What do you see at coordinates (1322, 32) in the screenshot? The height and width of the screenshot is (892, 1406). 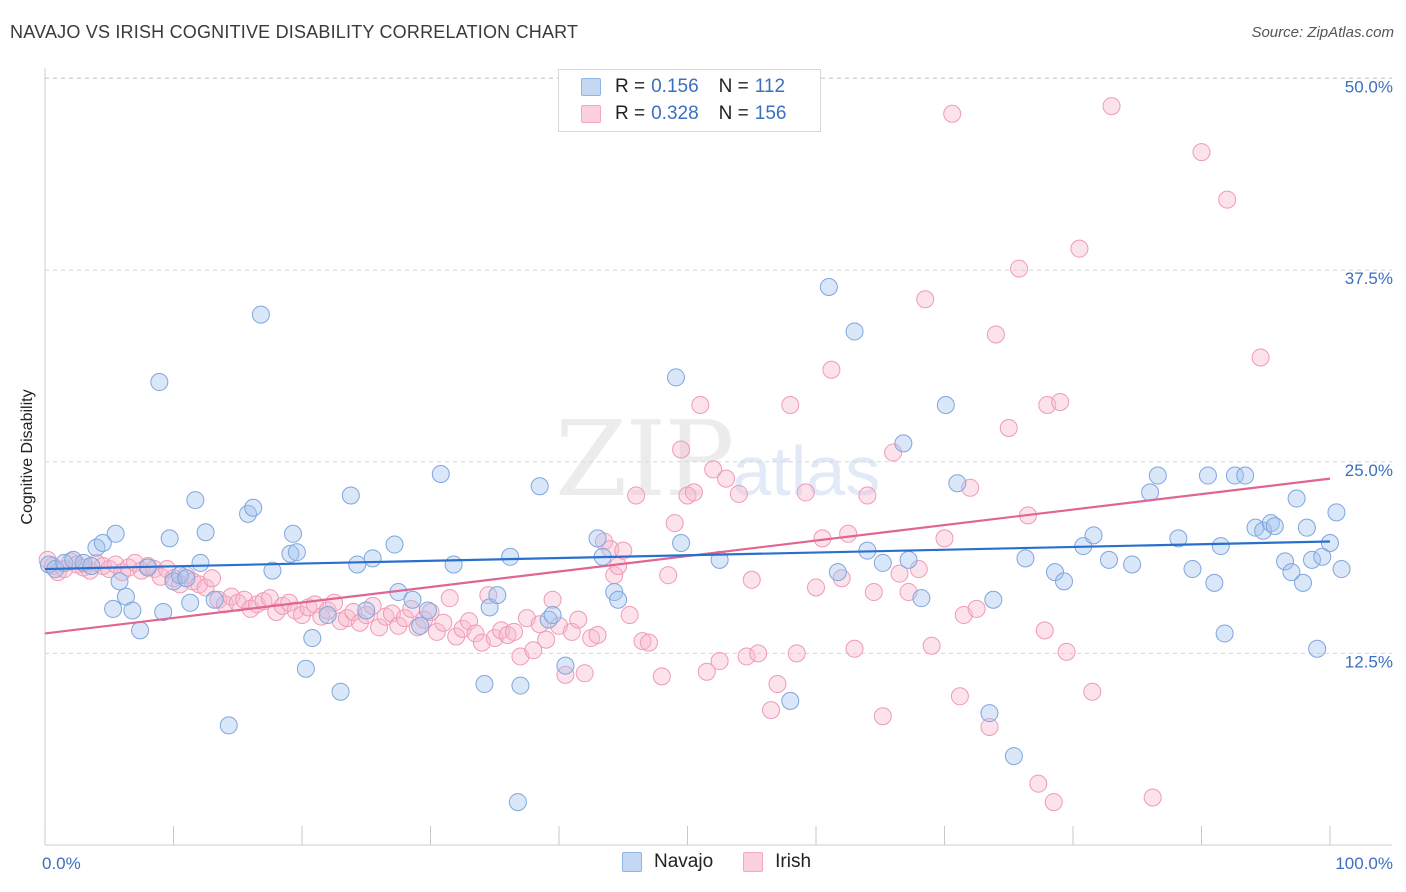 I see `source-credit: Source: ZipAtlas.com` at bounding box center [1322, 32].